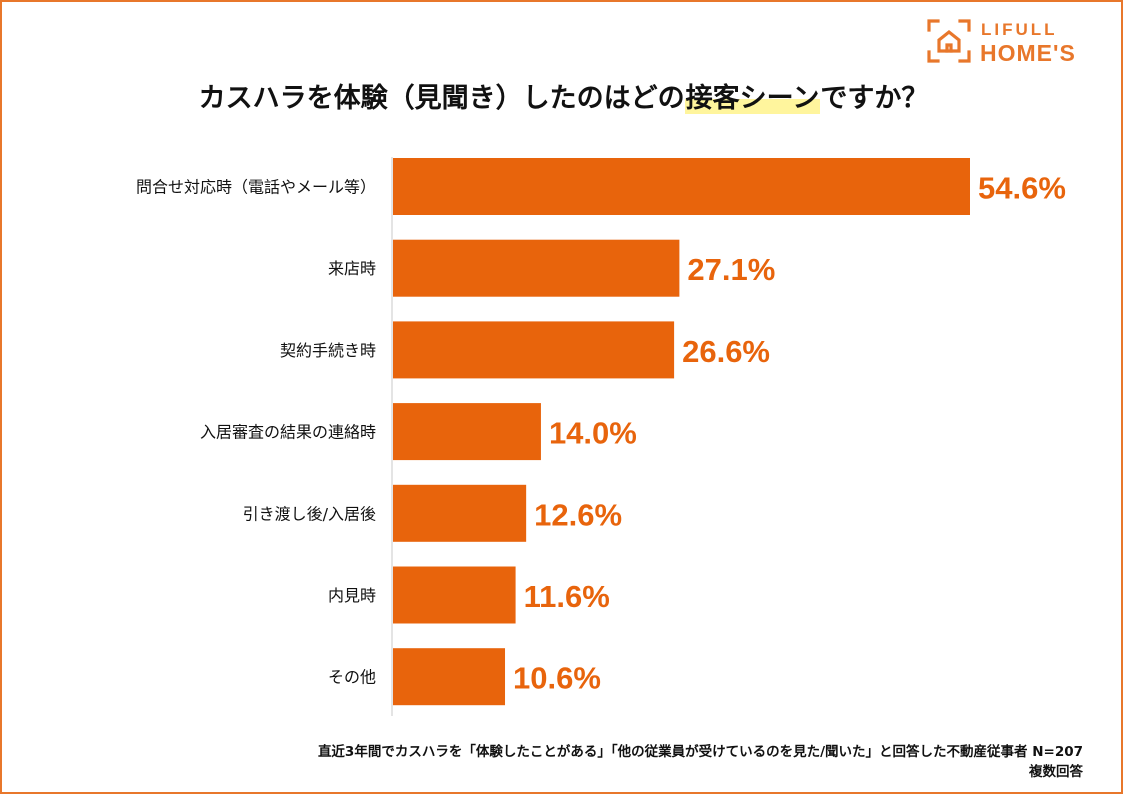 The height and width of the screenshot is (794, 1123). I want to click on category-label: その他, so click(352, 677).